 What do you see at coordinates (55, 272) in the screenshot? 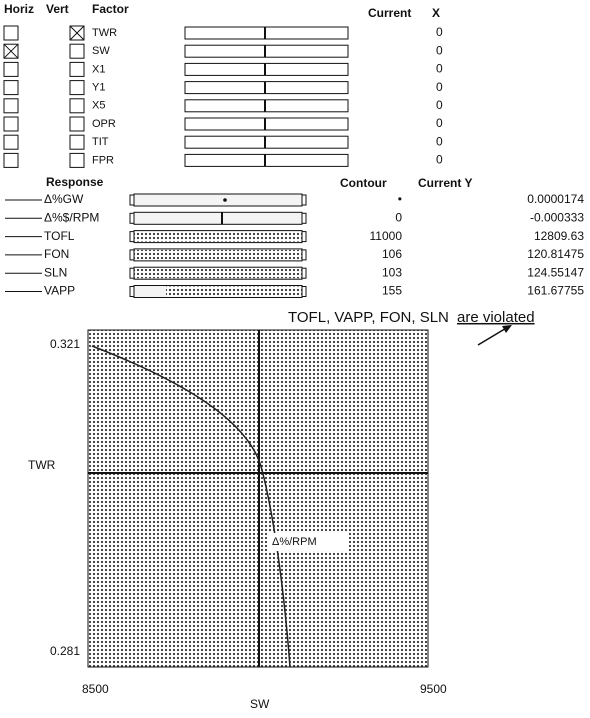
I see `response-name: SLN` at bounding box center [55, 272].